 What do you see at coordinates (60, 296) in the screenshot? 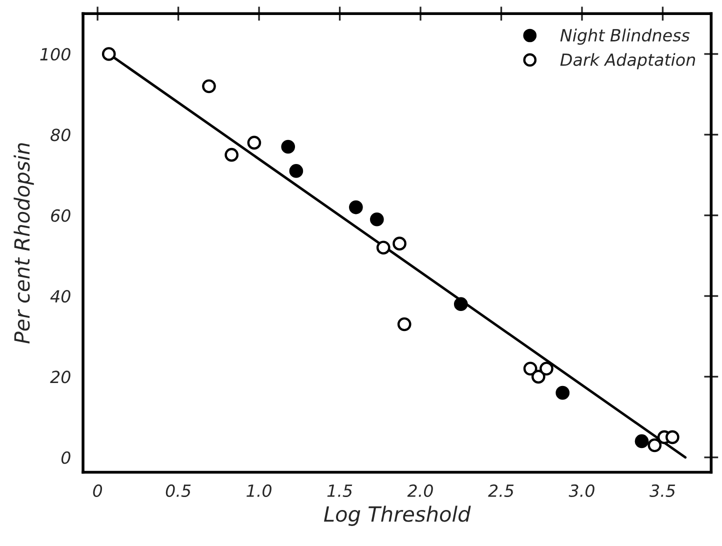
I see `y-tick-label: 40` at bounding box center [60, 296].